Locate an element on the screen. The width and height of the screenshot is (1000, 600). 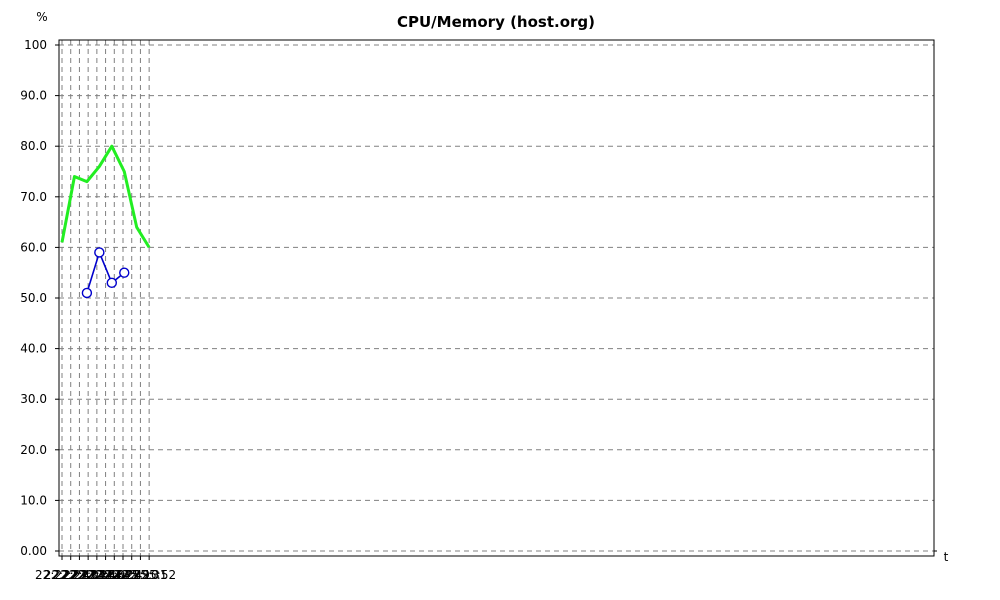
x-tick-label: 22:25:52 is located at coordinates (149, 575).